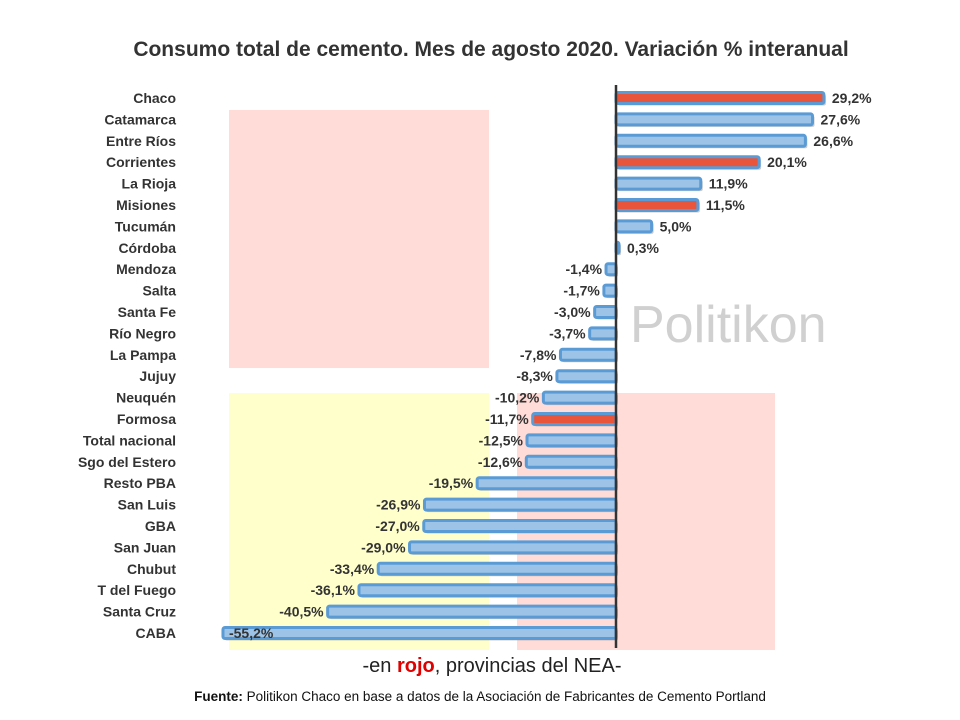 The image size is (960, 720). Describe the element at coordinates (136, 590) in the screenshot. I see `category-label: T del Fuego` at that location.